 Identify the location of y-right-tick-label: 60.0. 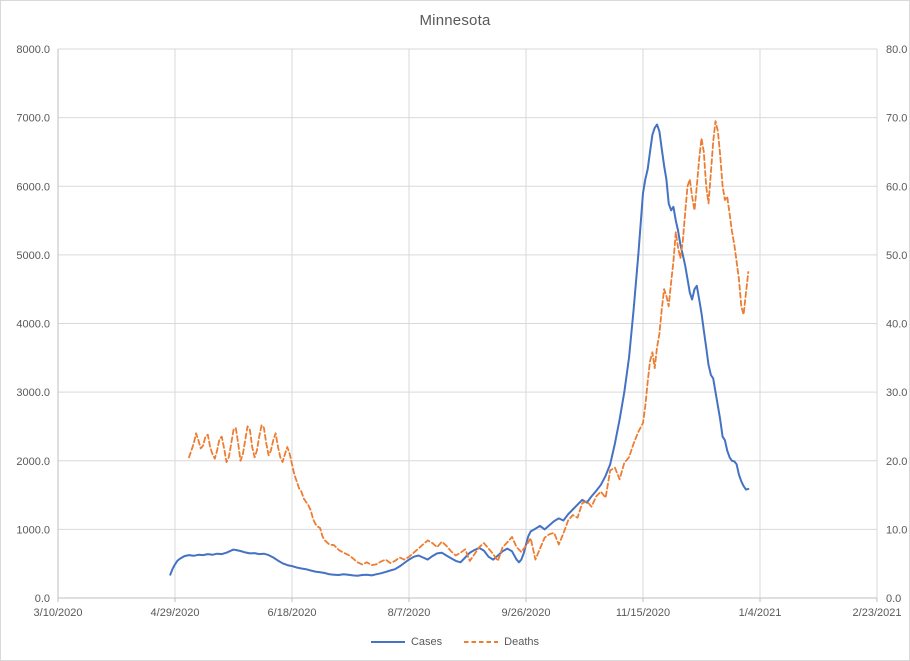
(896, 187).